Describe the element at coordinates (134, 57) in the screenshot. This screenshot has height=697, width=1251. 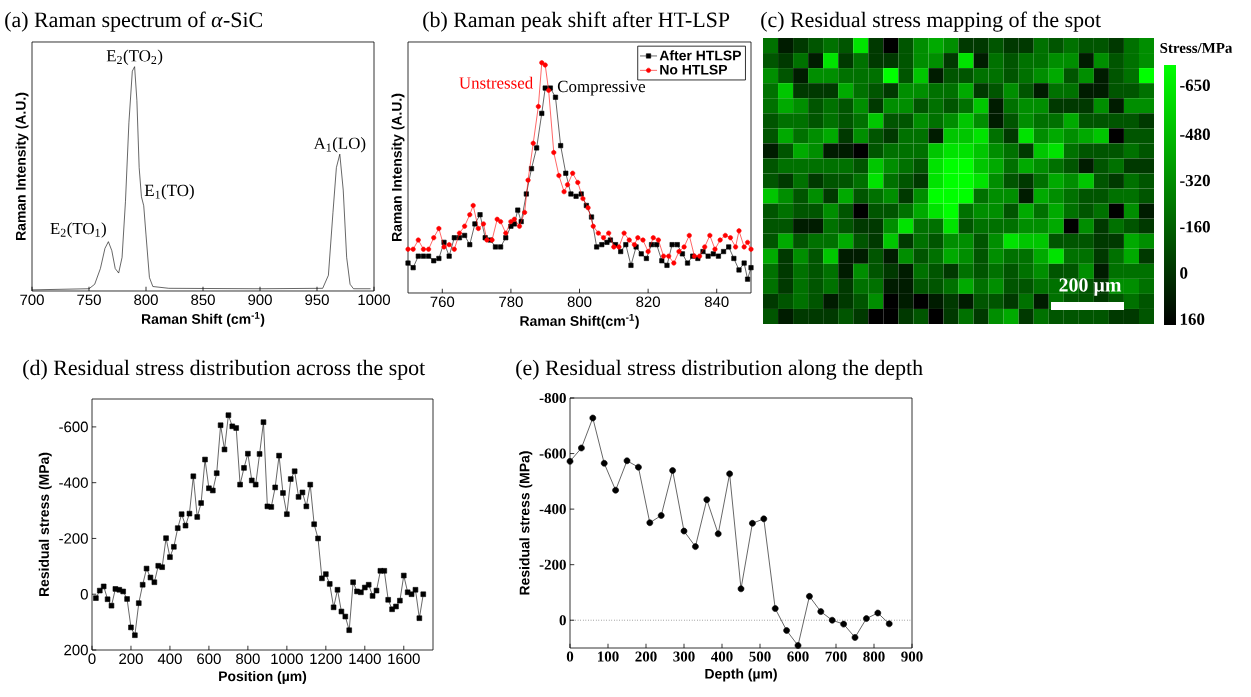
I see `annotation: E$_{2}$(TO$_{2}$)` at that location.